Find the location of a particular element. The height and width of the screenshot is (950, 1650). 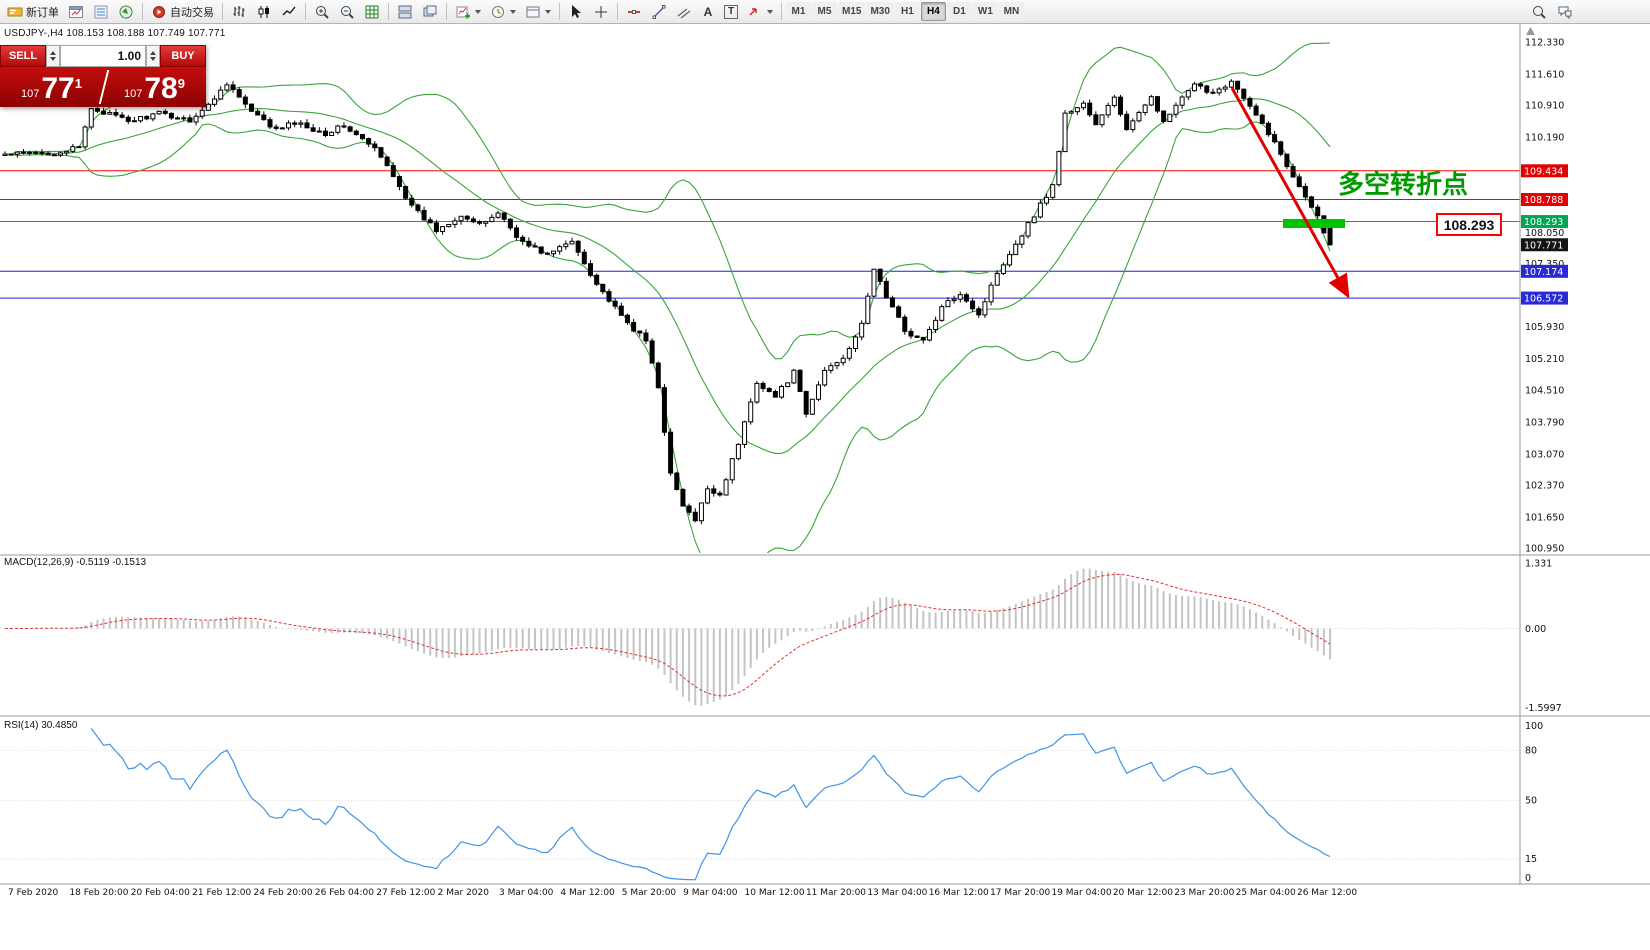

tile-windows-button is located at coordinates (405, 11).